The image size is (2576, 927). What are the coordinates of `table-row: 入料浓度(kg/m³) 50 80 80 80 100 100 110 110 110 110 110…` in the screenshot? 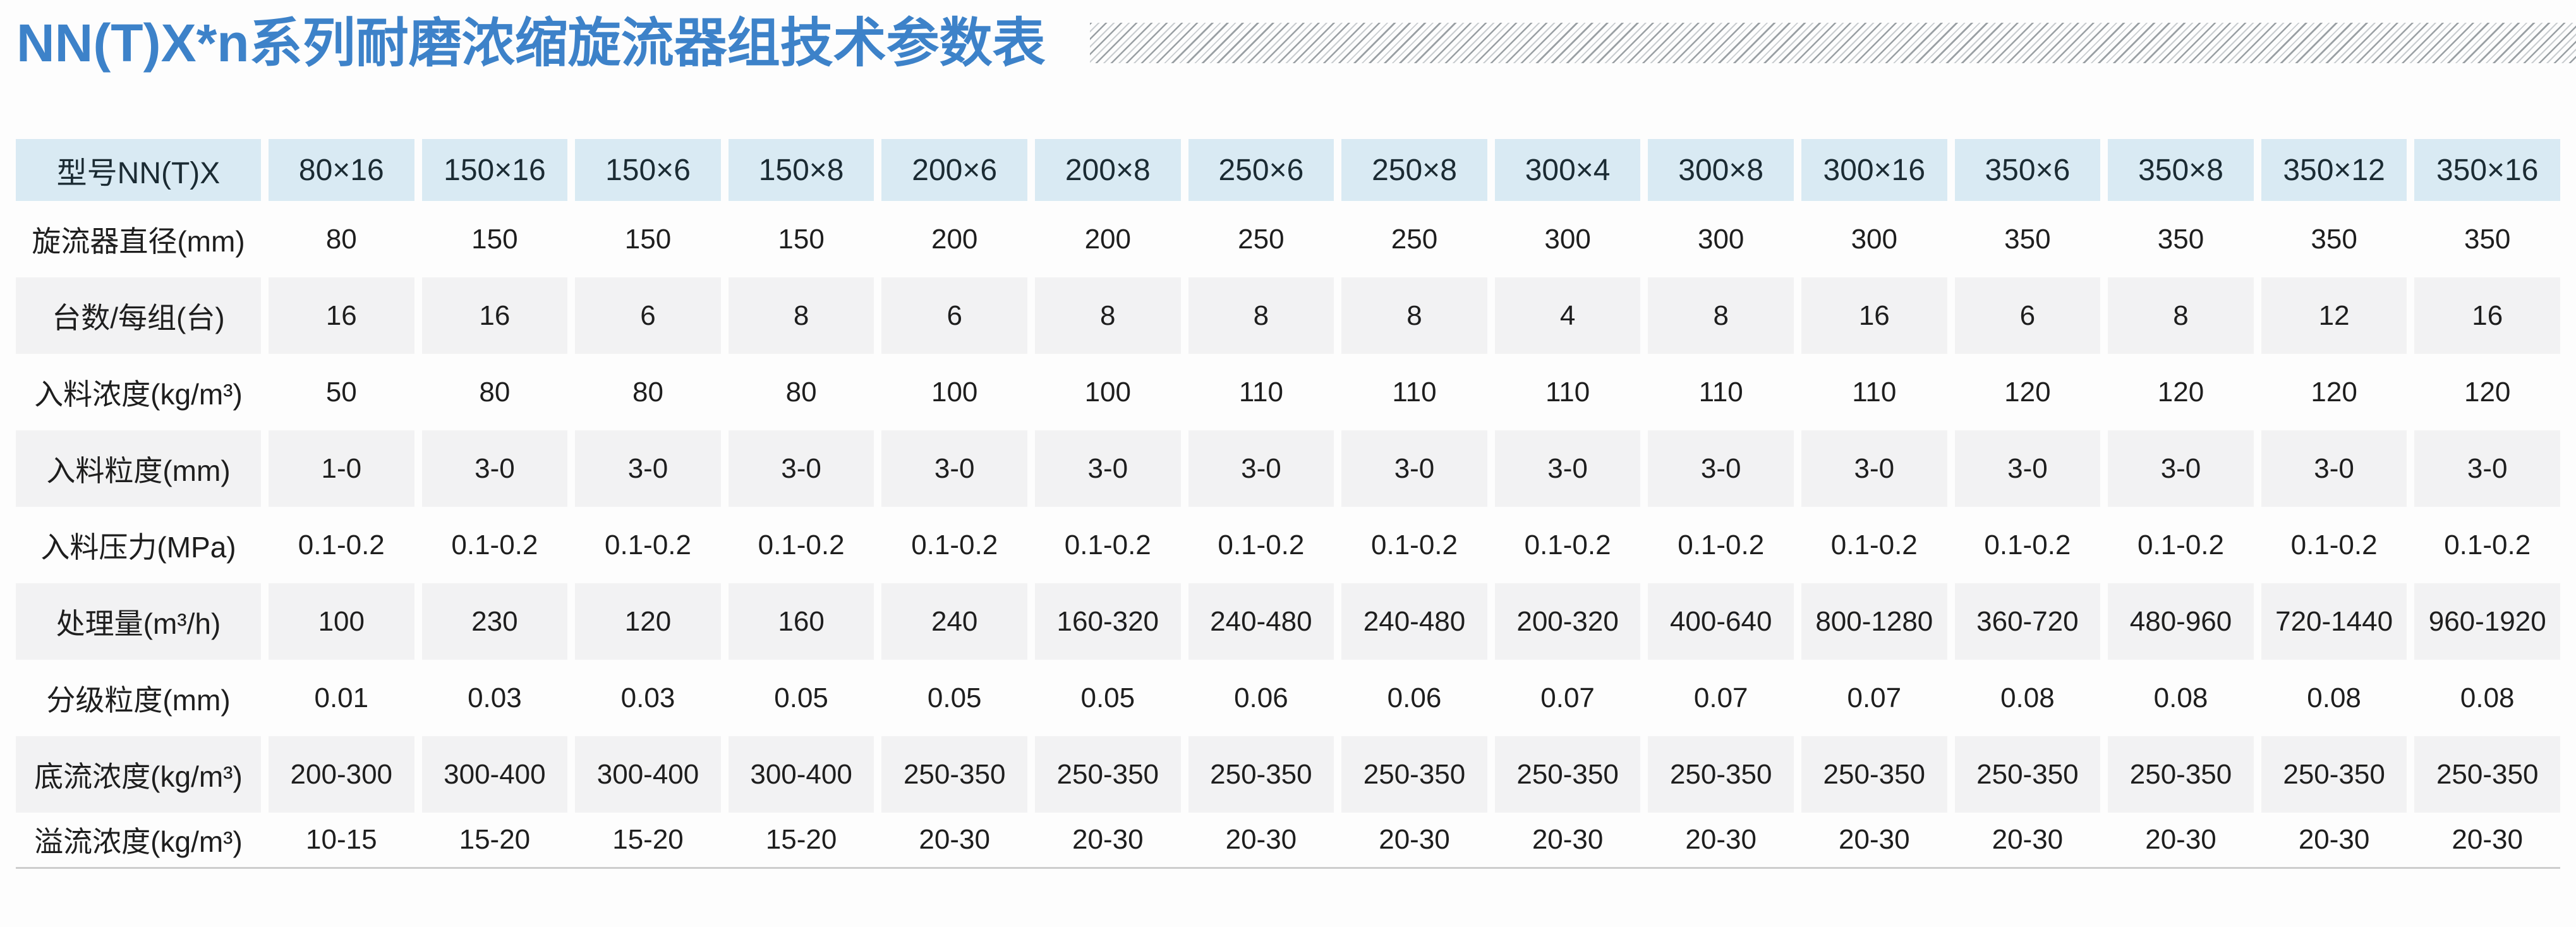 It's located at (1288, 392).